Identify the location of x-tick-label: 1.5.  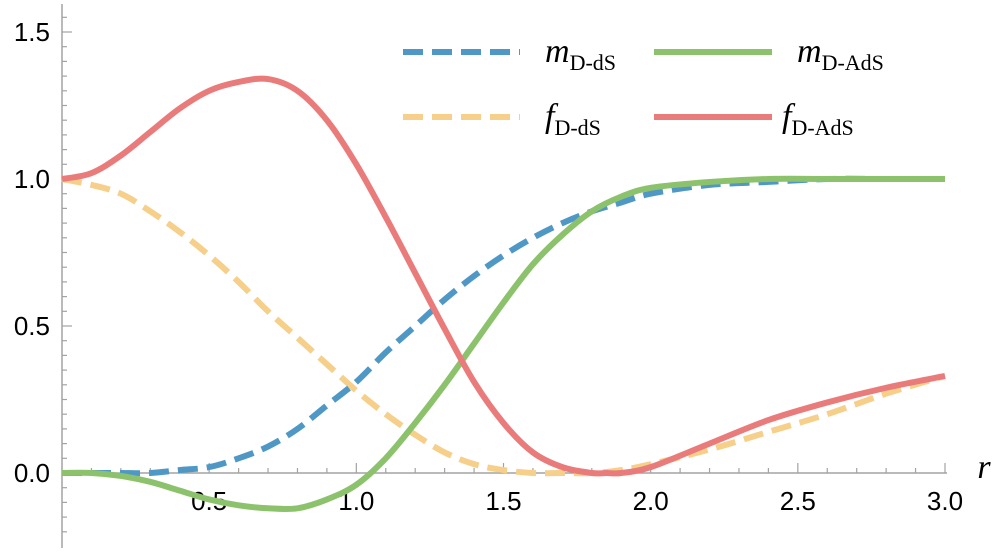
(503, 501).